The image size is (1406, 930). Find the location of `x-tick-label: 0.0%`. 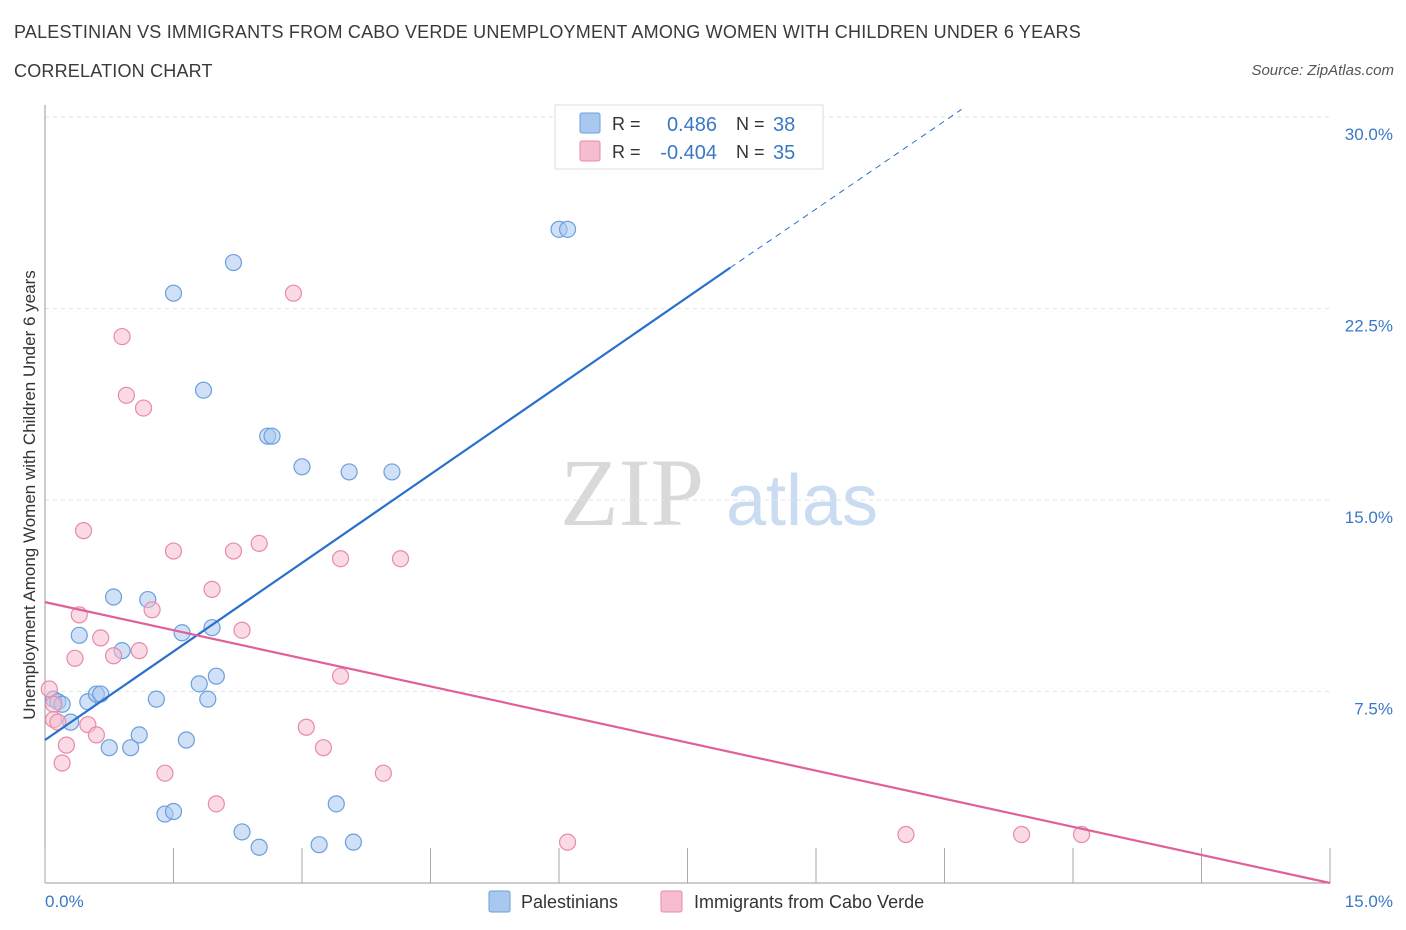

x-tick-label: 0.0% is located at coordinates (64, 901).